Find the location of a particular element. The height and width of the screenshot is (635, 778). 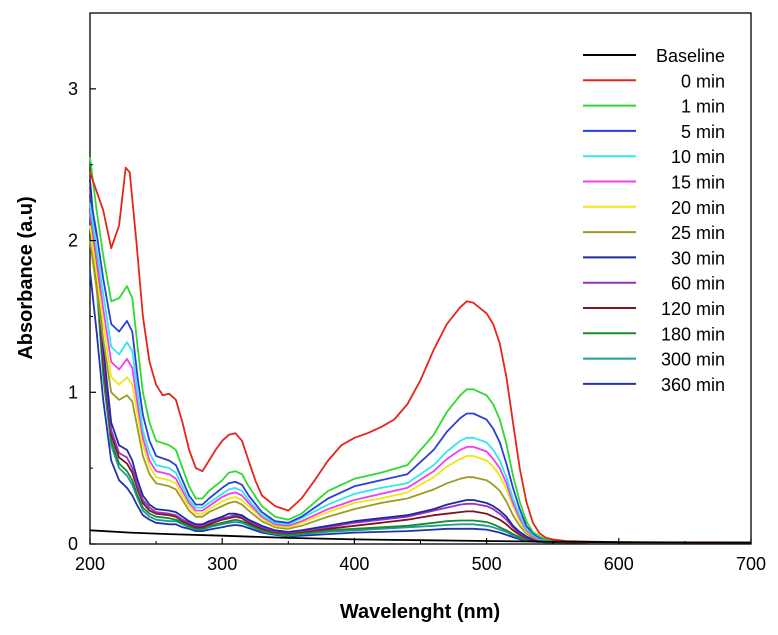

y-tick-label: 1 is located at coordinates (73, 392).